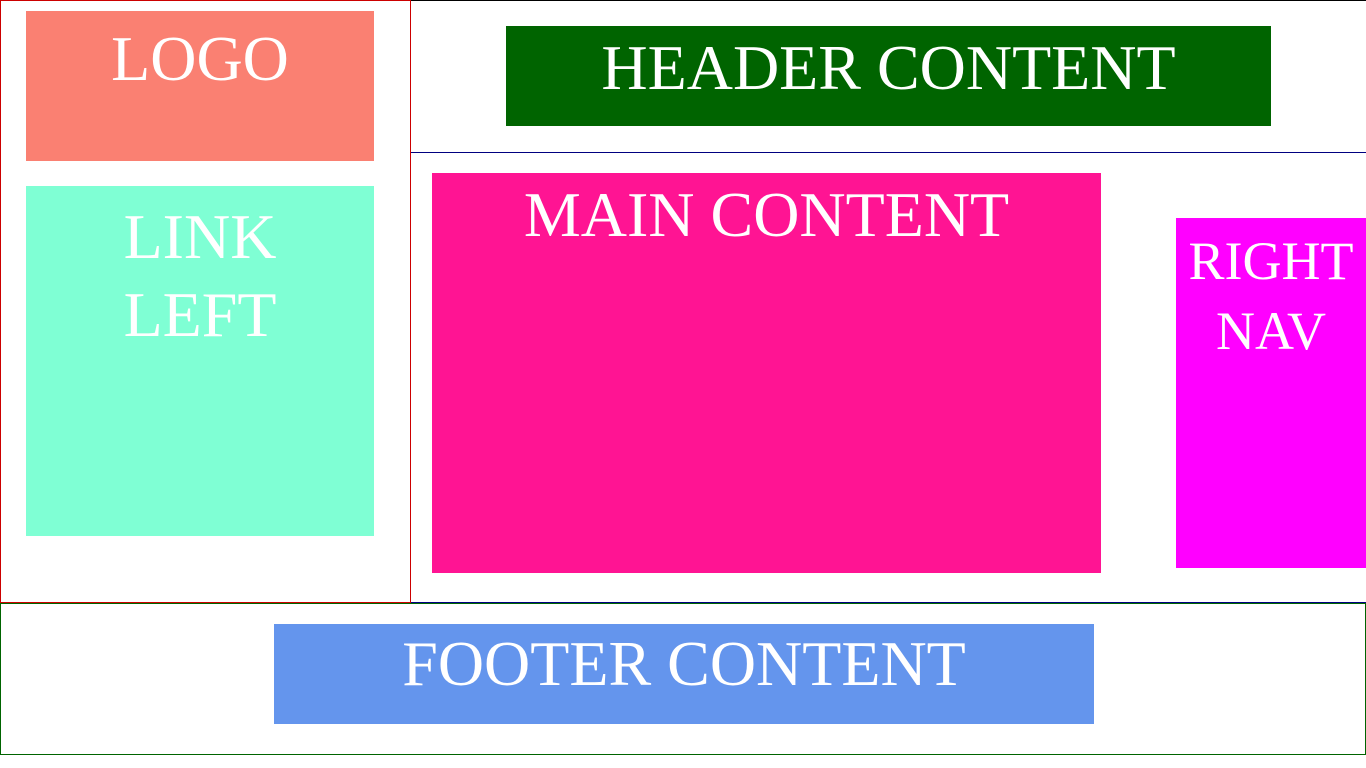 This screenshot has width=1366, height=768. What do you see at coordinates (766, 214) in the screenshot?
I see `main-label: MAIN CONTENT` at bounding box center [766, 214].